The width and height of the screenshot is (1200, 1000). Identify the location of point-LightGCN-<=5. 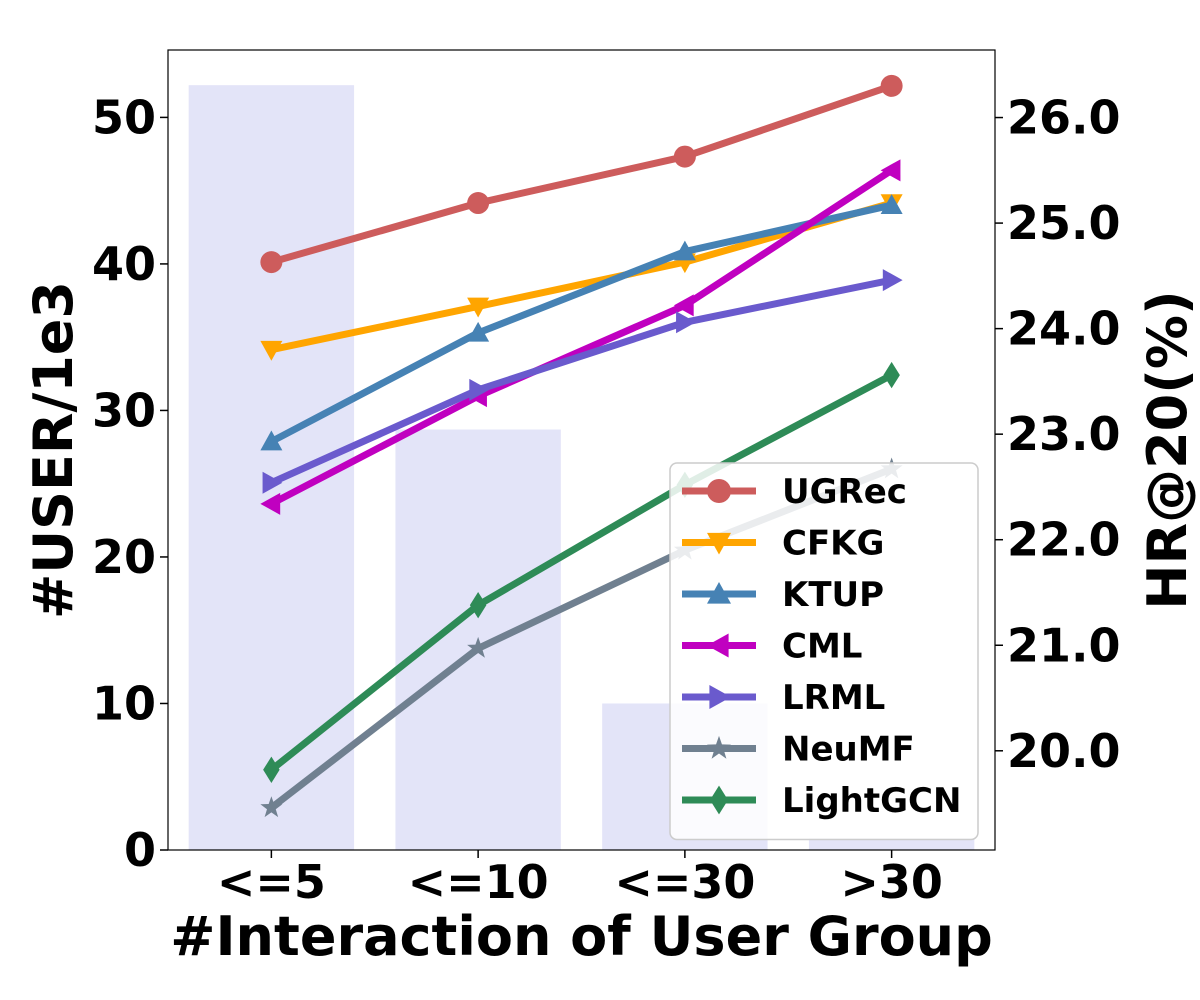
(271, 769).